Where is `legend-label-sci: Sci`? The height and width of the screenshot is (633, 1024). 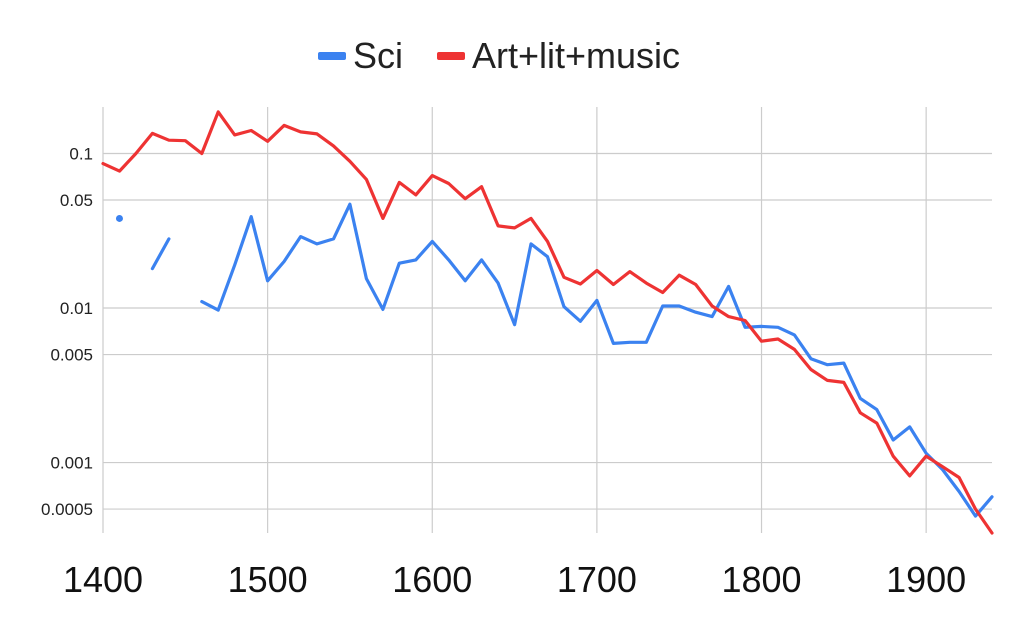 legend-label-sci: Sci is located at coordinates (378, 55).